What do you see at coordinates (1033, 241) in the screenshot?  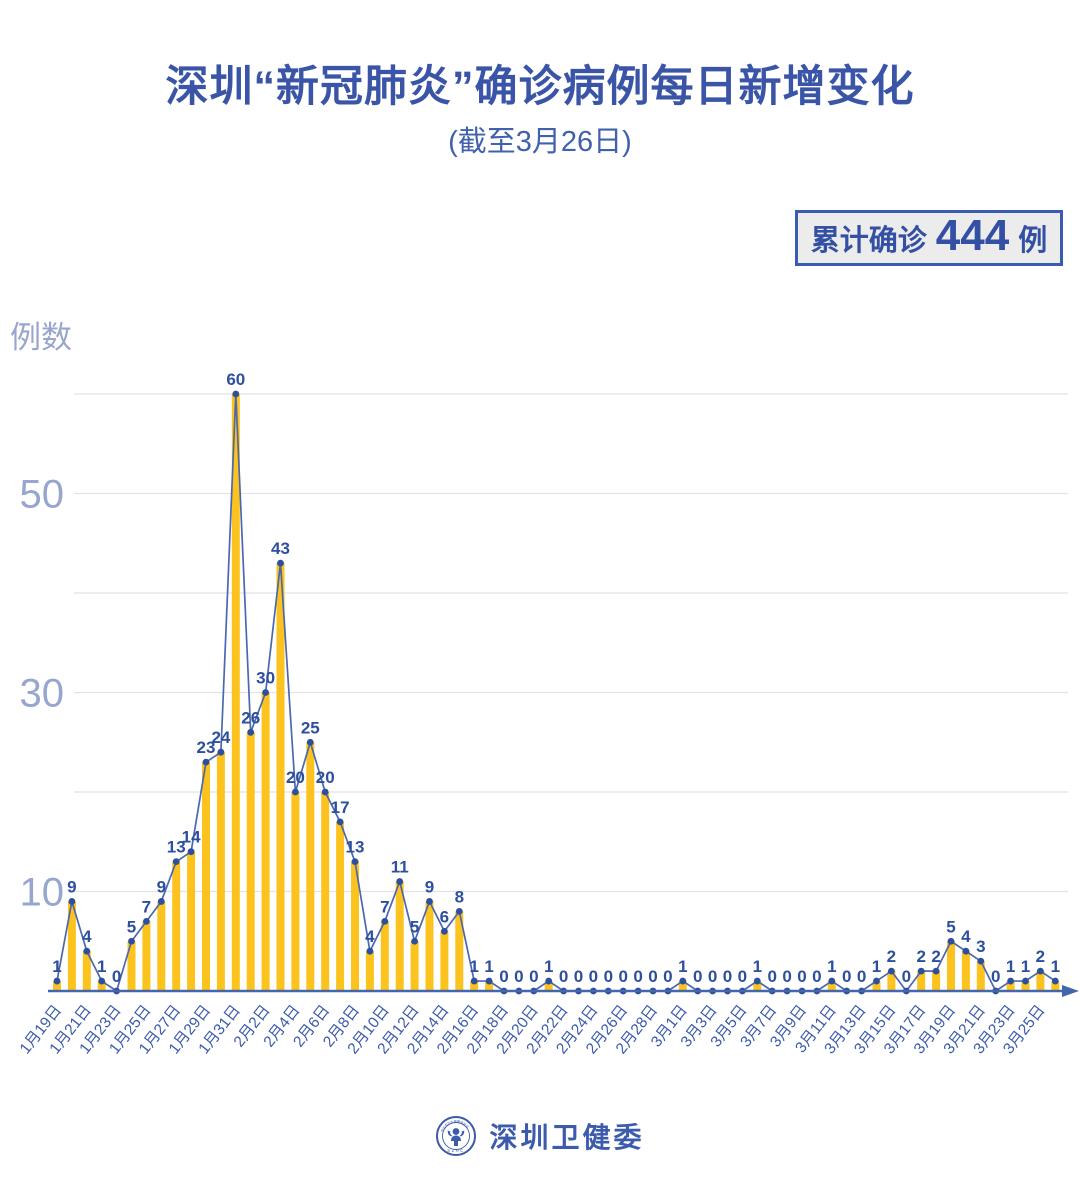 I see `badge-unit: 例` at bounding box center [1033, 241].